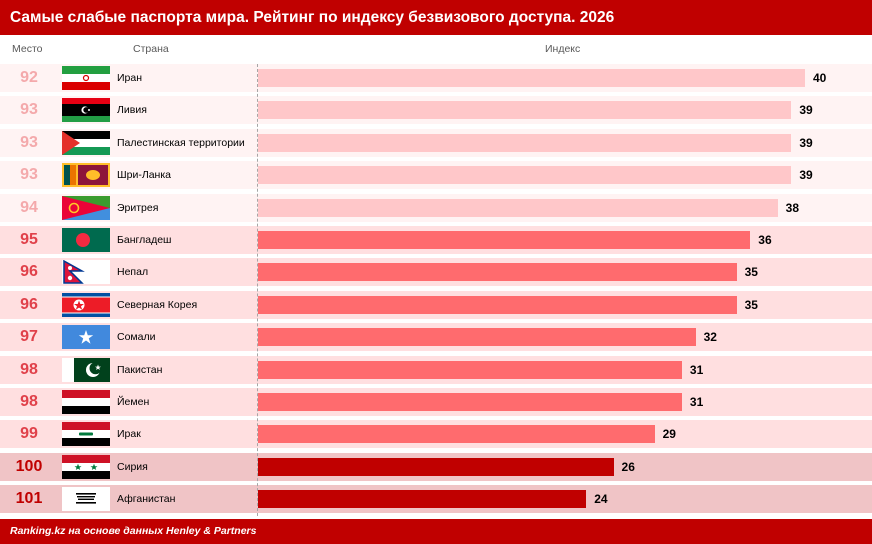  What do you see at coordinates (86, 110) in the screenshot?
I see `libya-flag-icon` at bounding box center [86, 110].